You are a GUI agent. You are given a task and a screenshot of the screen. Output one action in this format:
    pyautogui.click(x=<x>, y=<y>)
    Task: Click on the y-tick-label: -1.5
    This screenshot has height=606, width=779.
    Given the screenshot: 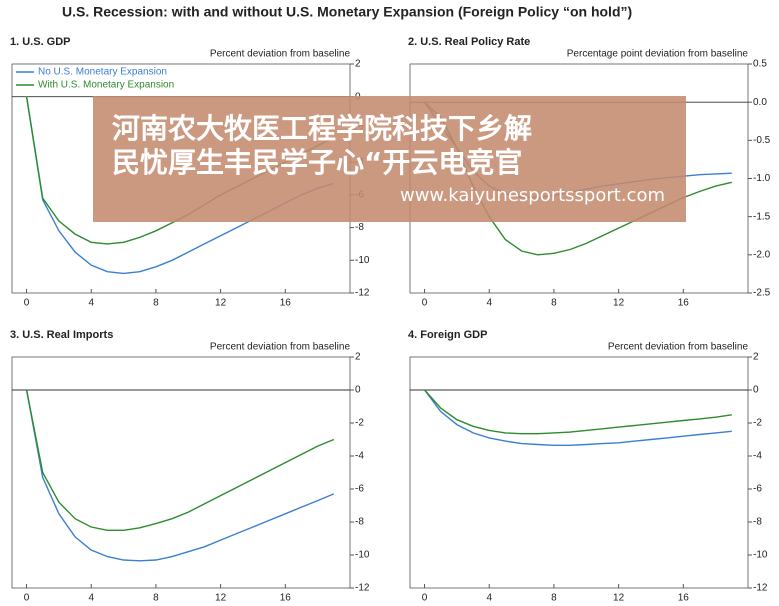 What is the action you would take?
    pyautogui.click(x=762, y=216)
    